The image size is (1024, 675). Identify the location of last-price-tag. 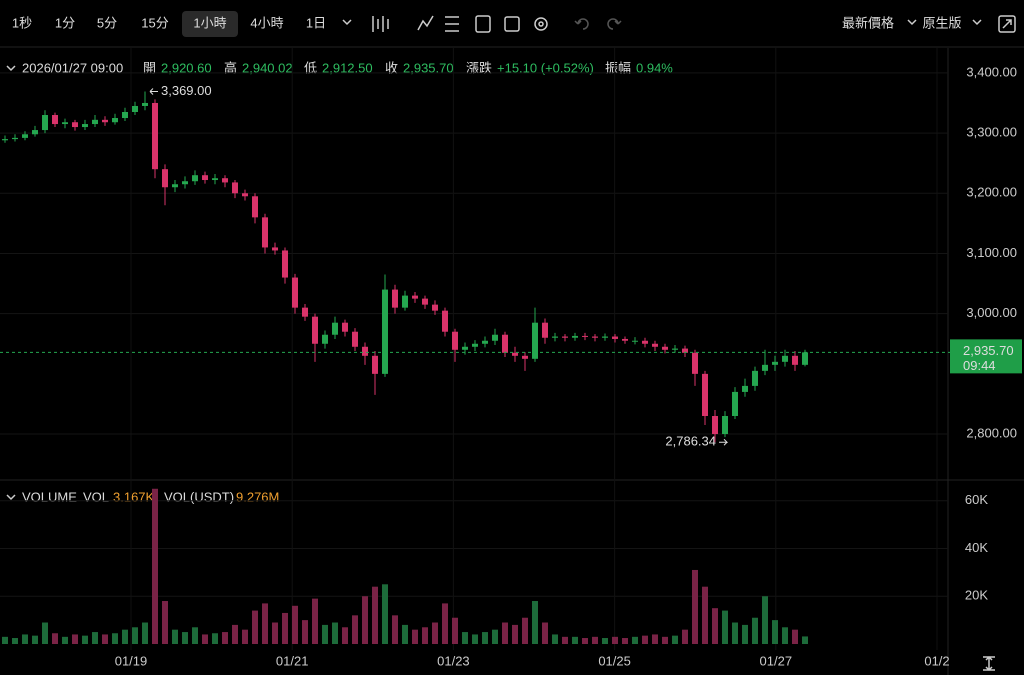
(986, 356).